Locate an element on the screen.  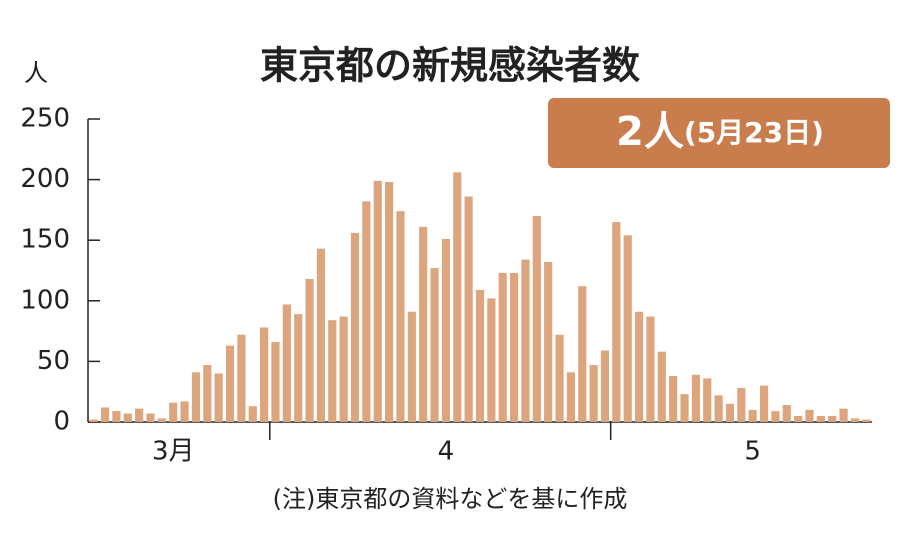
y-axis-unit: 人 is located at coordinates (36, 73).